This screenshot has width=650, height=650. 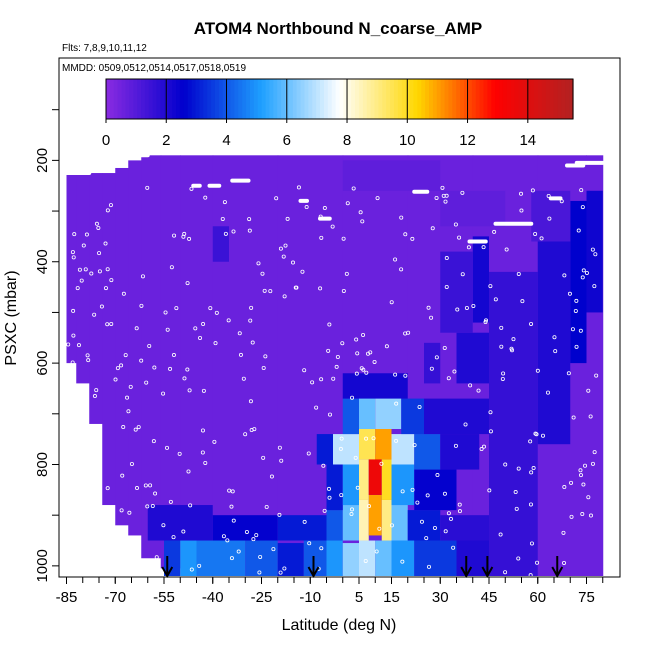 What do you see at coordinates (334, 198) in the screenshot?
I see `flight-track` at bounding box center [334, 198].